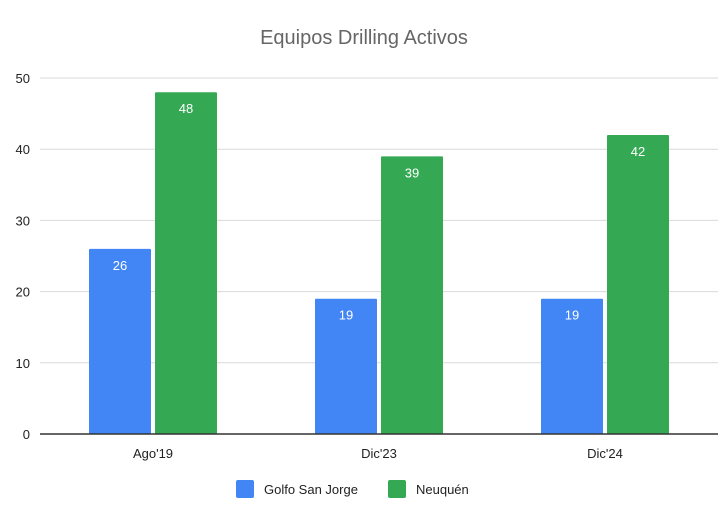 The image size is (728, 507). Describe the element at coordinates (26, 434) in the screenshot. I see `y-tick-label: 0` at that location.